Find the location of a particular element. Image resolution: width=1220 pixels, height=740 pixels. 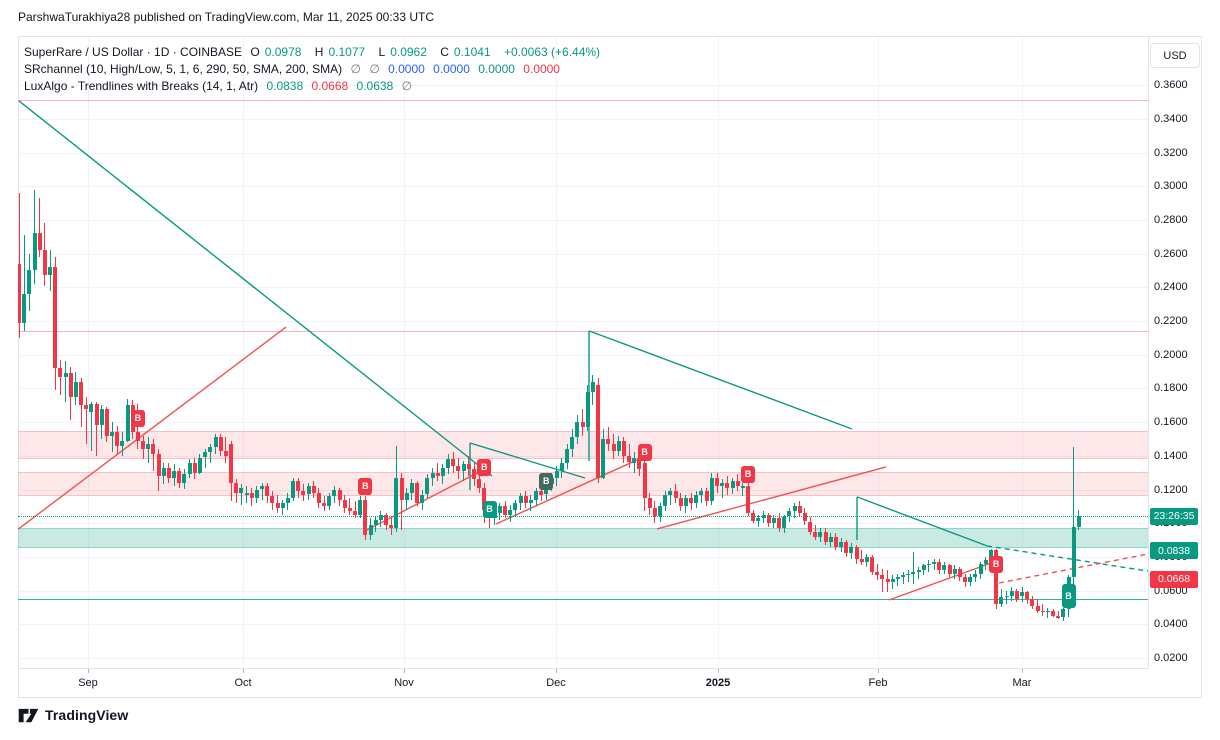

time-tick-label: Dec is located at coordinates (556, 683).